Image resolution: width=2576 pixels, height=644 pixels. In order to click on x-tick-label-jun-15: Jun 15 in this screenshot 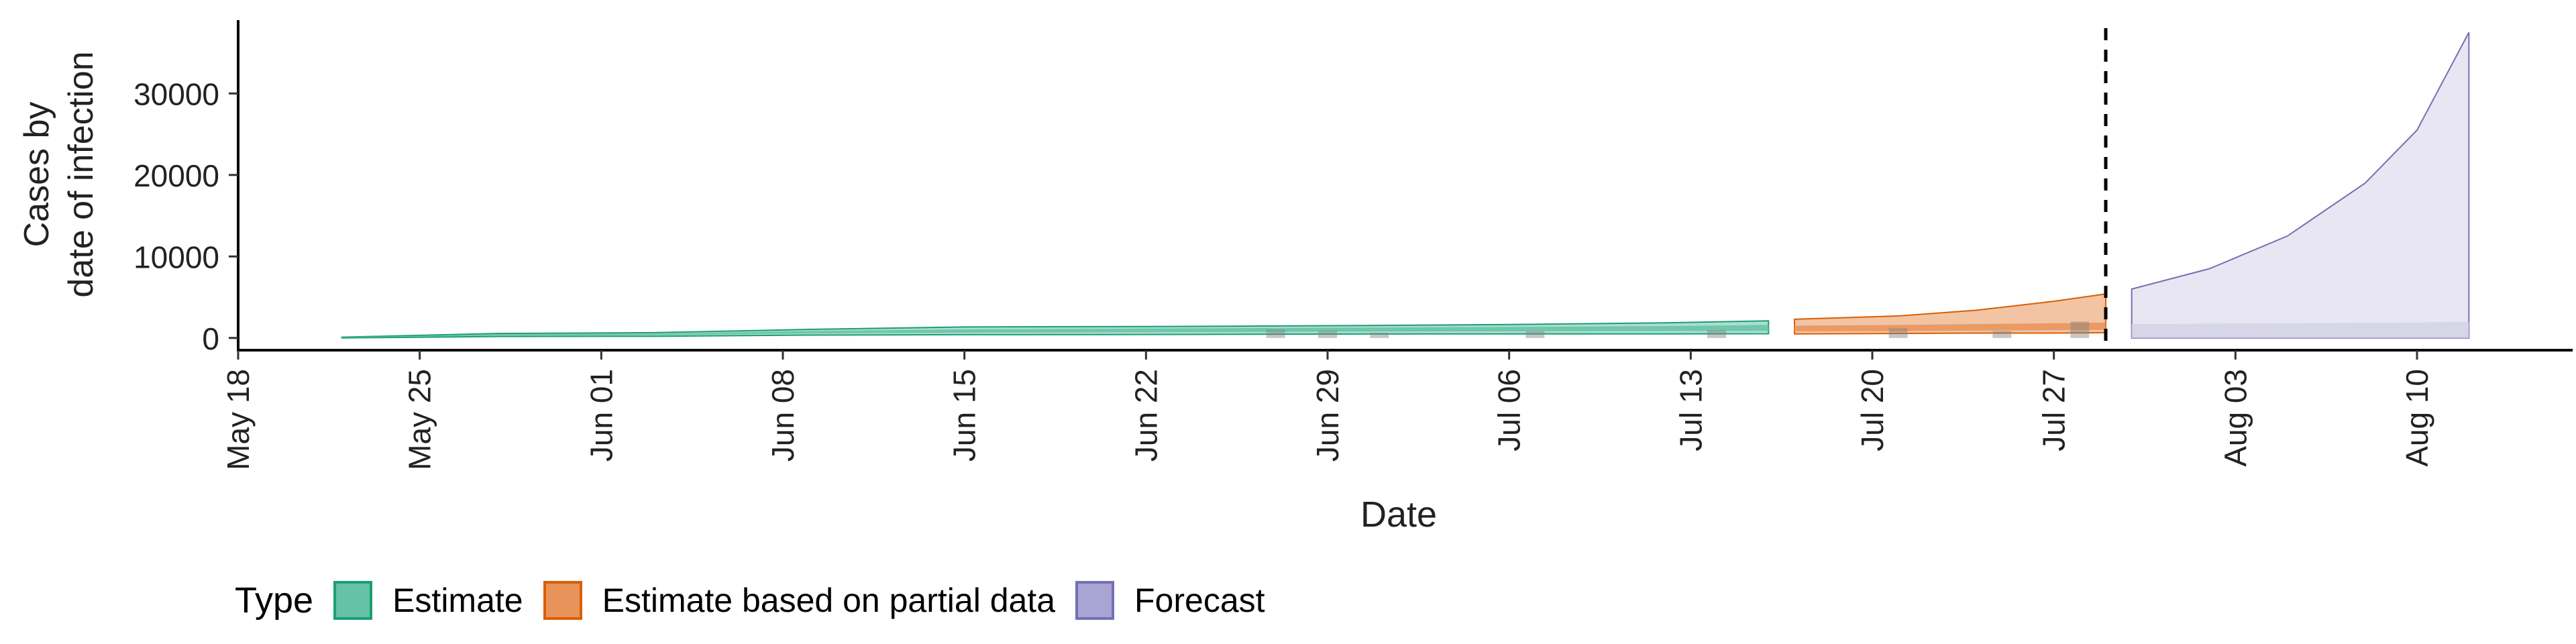, I will do `click(964, 415)`.